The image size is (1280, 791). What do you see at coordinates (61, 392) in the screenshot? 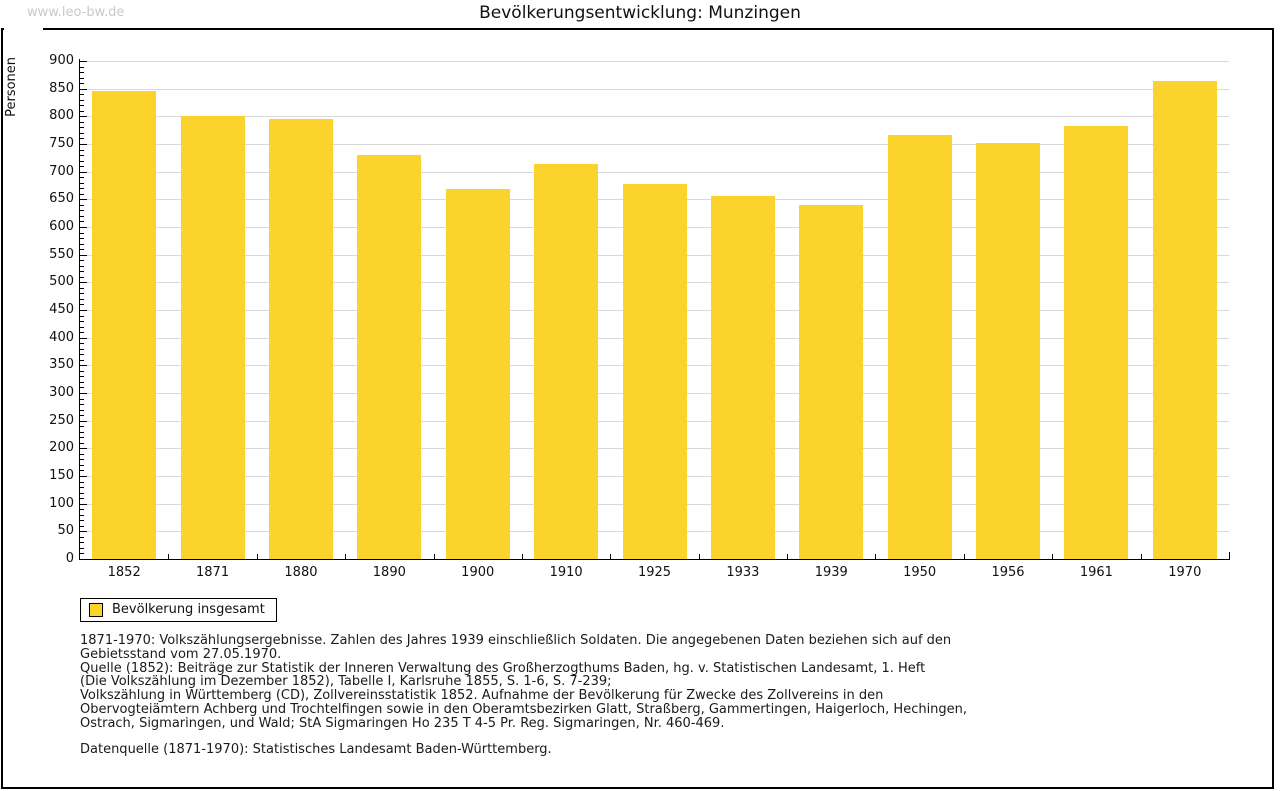
I see `y-tick-label: 300` at bounding box center [61, 392].